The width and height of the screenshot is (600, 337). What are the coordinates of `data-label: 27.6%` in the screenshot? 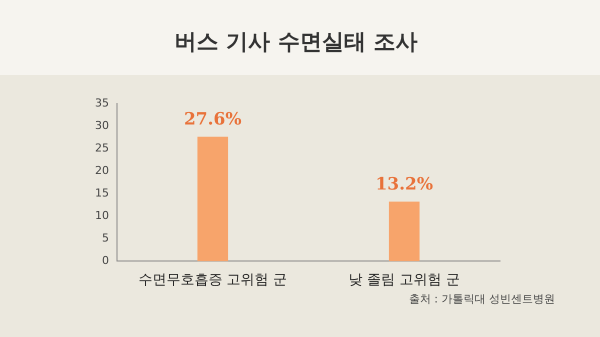 It's located at (213, 120).